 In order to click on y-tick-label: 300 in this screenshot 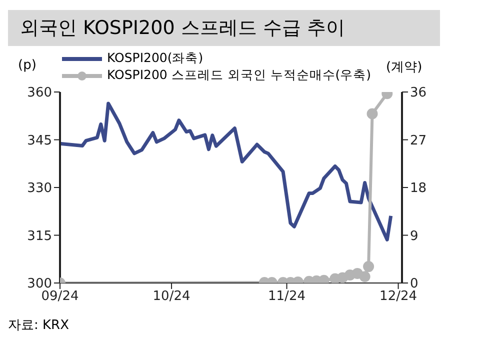, I will do `click(39, 284)`.